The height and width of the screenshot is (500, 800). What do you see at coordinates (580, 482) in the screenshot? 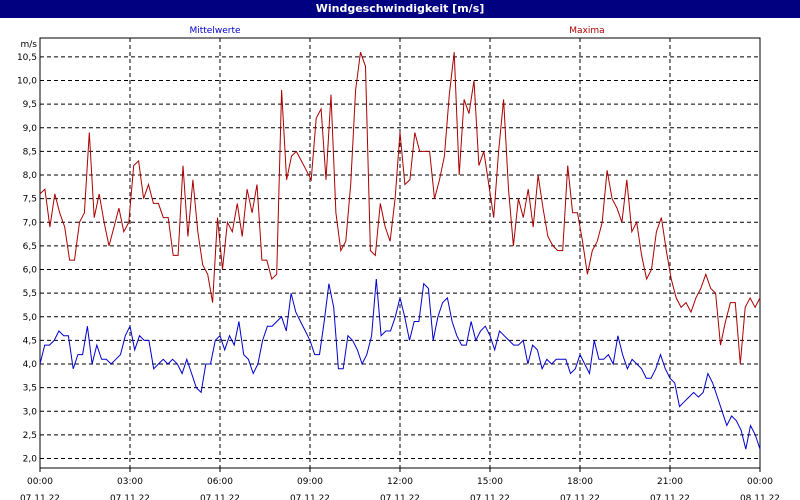
I see `x-tick-time-label: 18:00` at bounding box center [580, 482].